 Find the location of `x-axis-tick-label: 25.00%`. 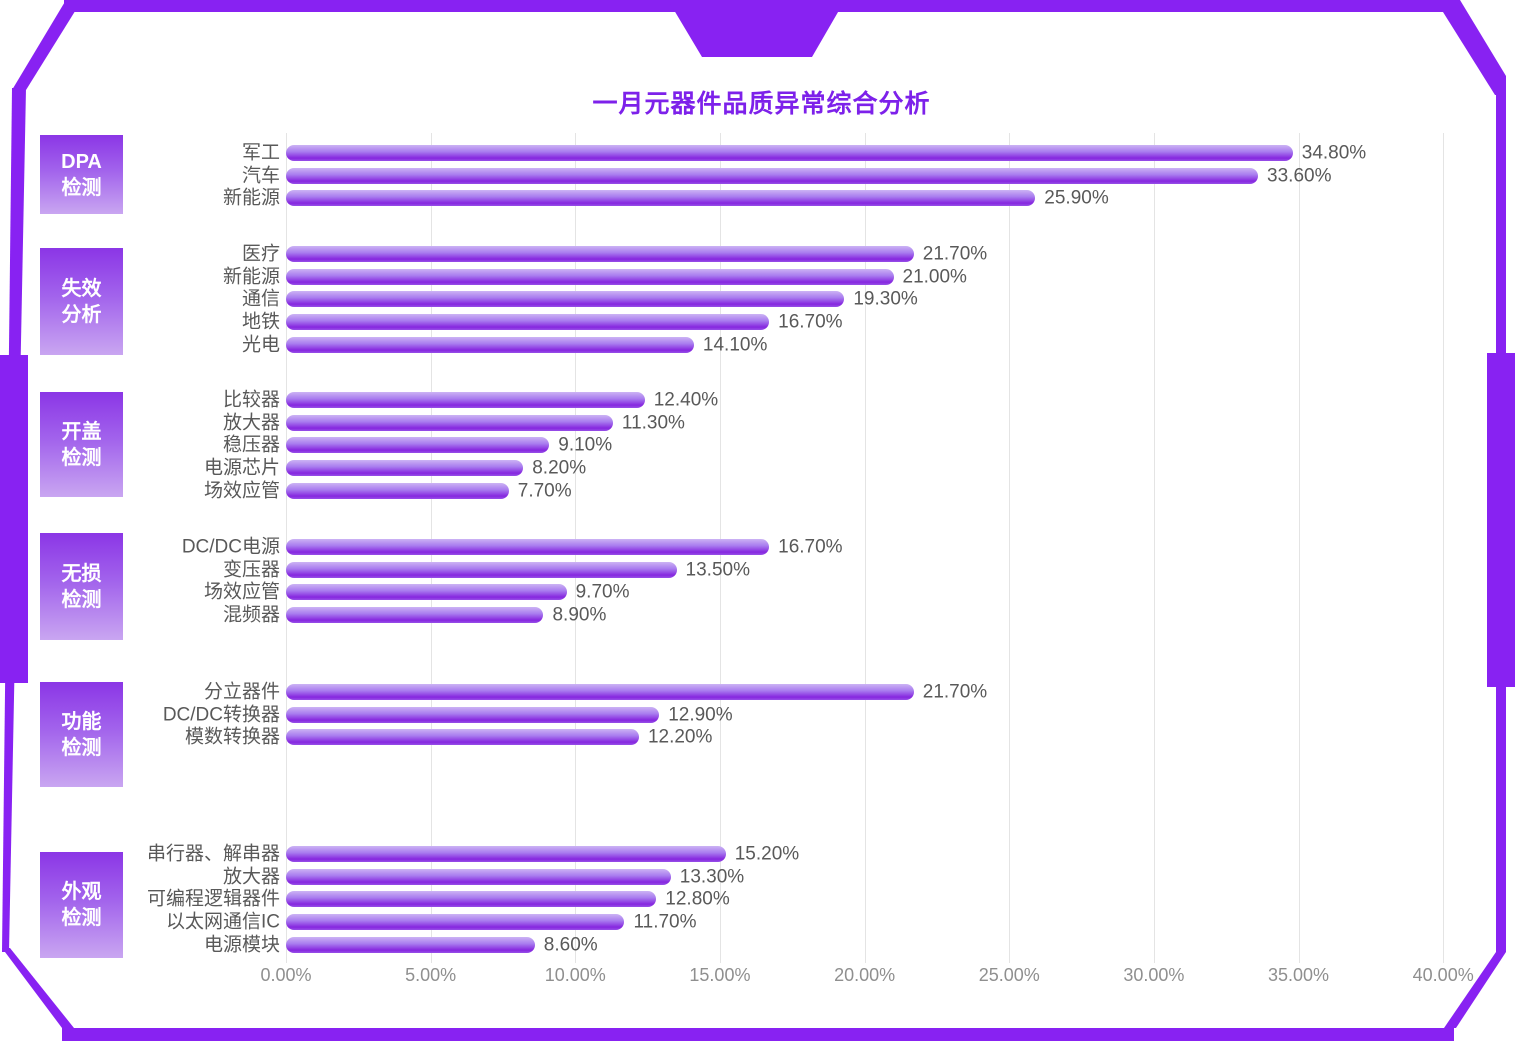

x-axis-tick-label: 25.00% is located at coordinates (1009, 975).